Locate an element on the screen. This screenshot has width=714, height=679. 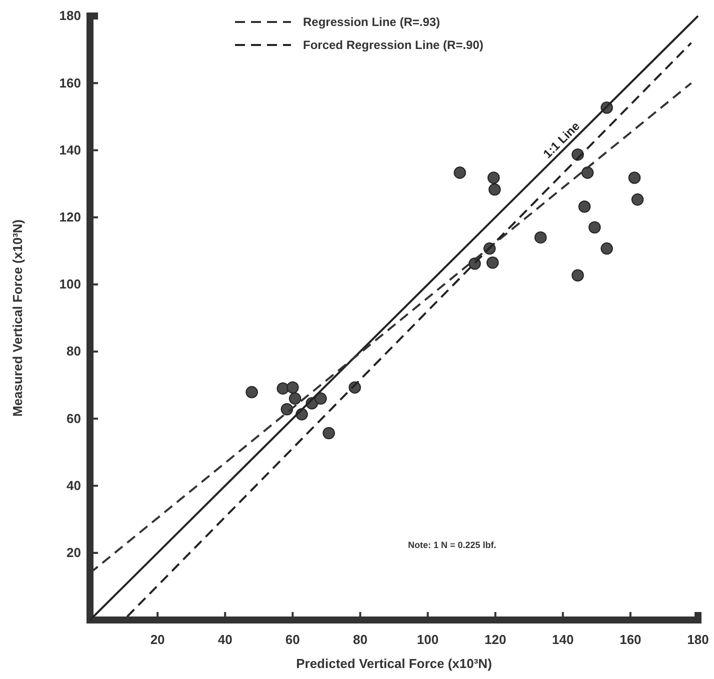
y-tick-label: 80 is located at coordinates (73, 351).